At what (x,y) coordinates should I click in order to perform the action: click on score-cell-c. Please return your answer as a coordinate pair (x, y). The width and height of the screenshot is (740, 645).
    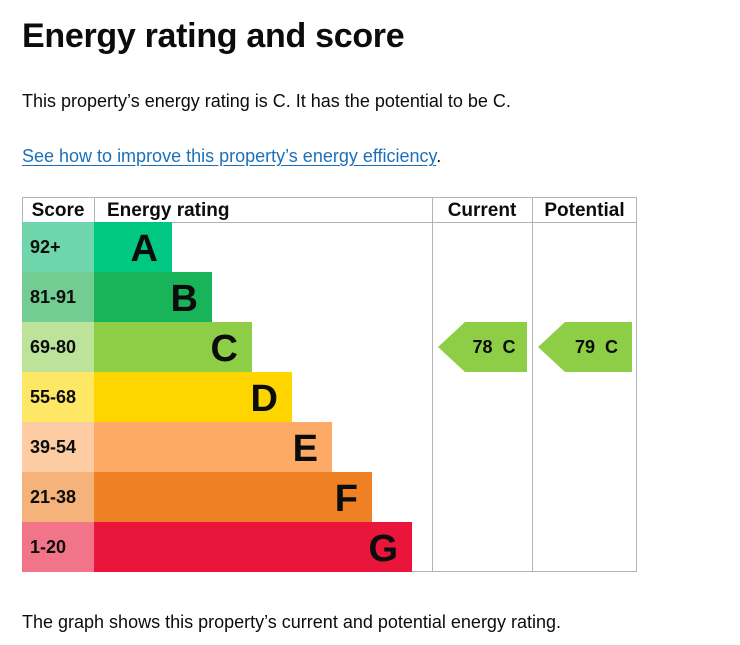
    Looking at the image, I should click on (58, 347).